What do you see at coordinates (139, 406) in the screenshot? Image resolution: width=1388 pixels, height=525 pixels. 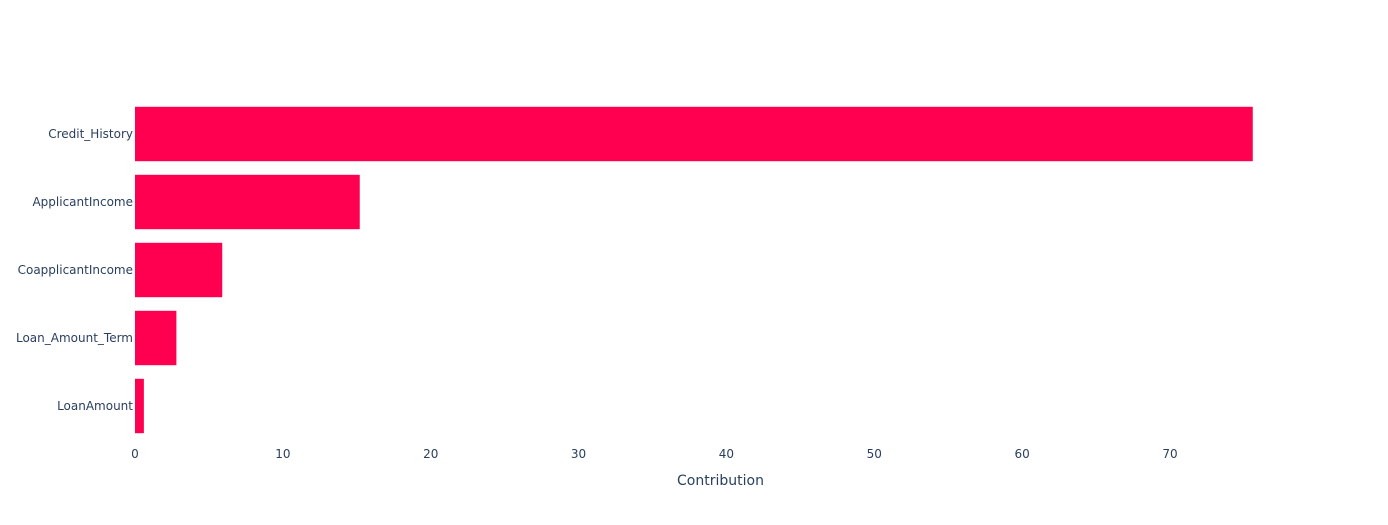 I see `bar-loanamount` at bounding box center [139, 406].